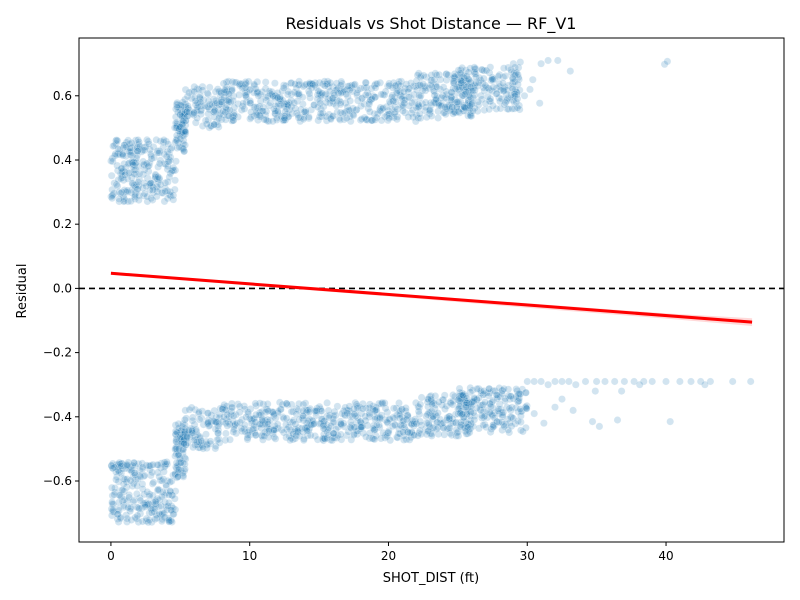  I want to click on y-tick-label: −0.6, so click(57, 481).